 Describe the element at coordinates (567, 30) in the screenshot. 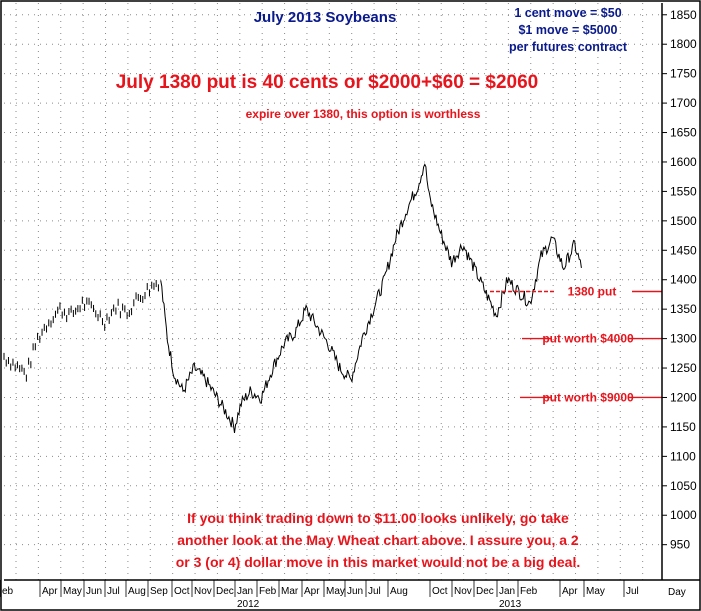

I see `info-line-2: $1 move = $5000` at that location.